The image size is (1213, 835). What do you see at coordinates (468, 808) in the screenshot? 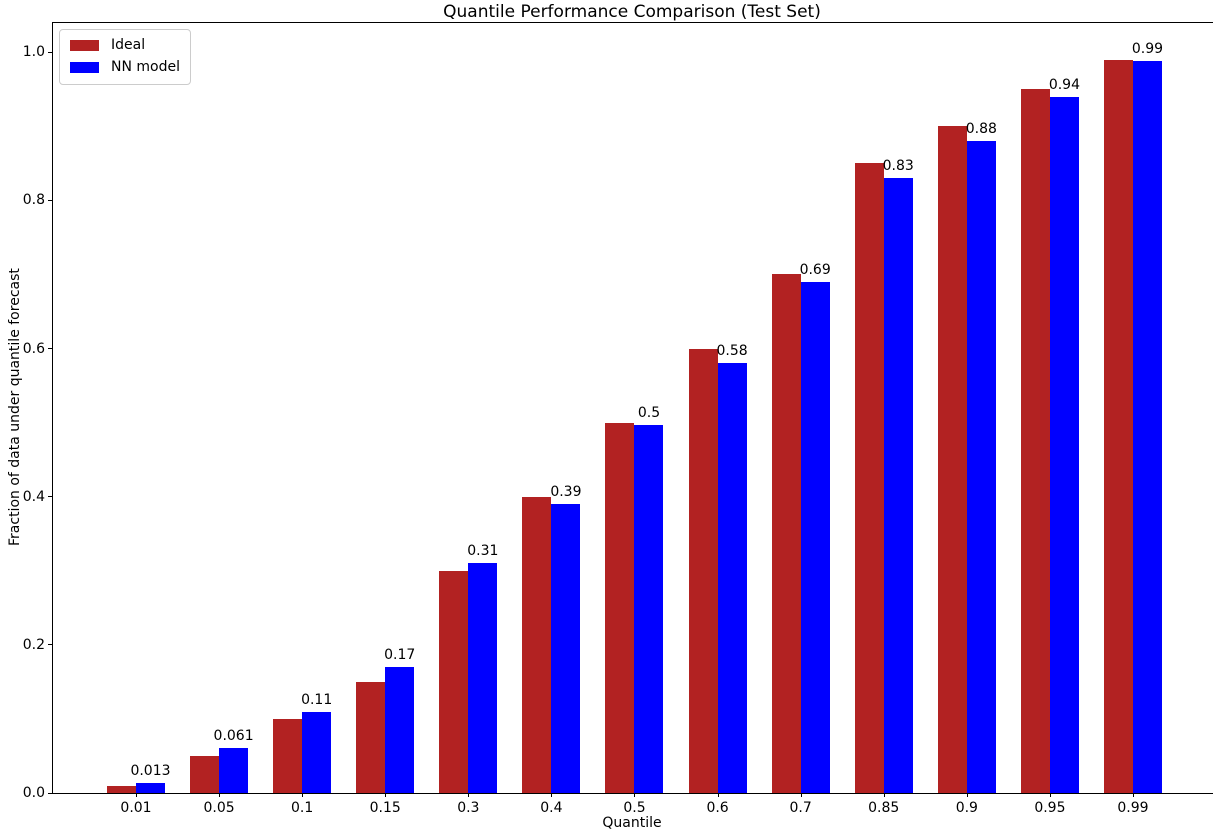
I see `x-tick-label: 0.3` at bounding box center [468, 808].